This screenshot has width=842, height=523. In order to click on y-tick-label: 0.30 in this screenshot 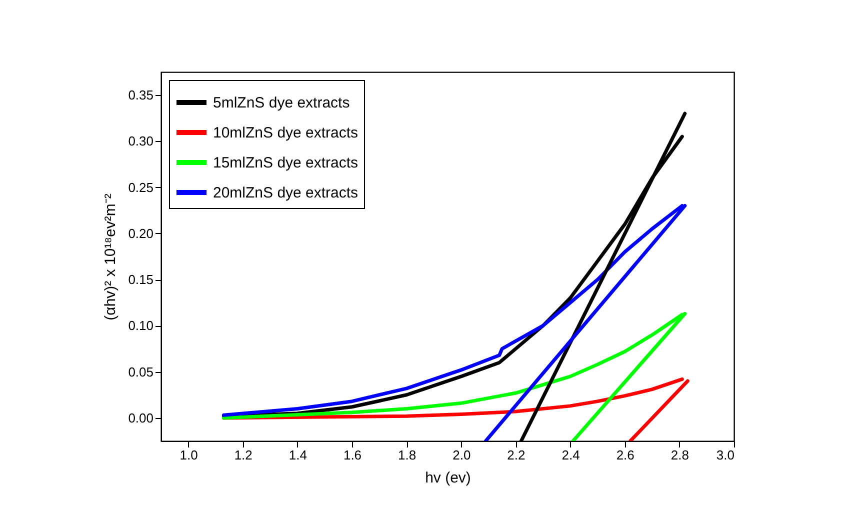, I will do `click(141, 141)`.